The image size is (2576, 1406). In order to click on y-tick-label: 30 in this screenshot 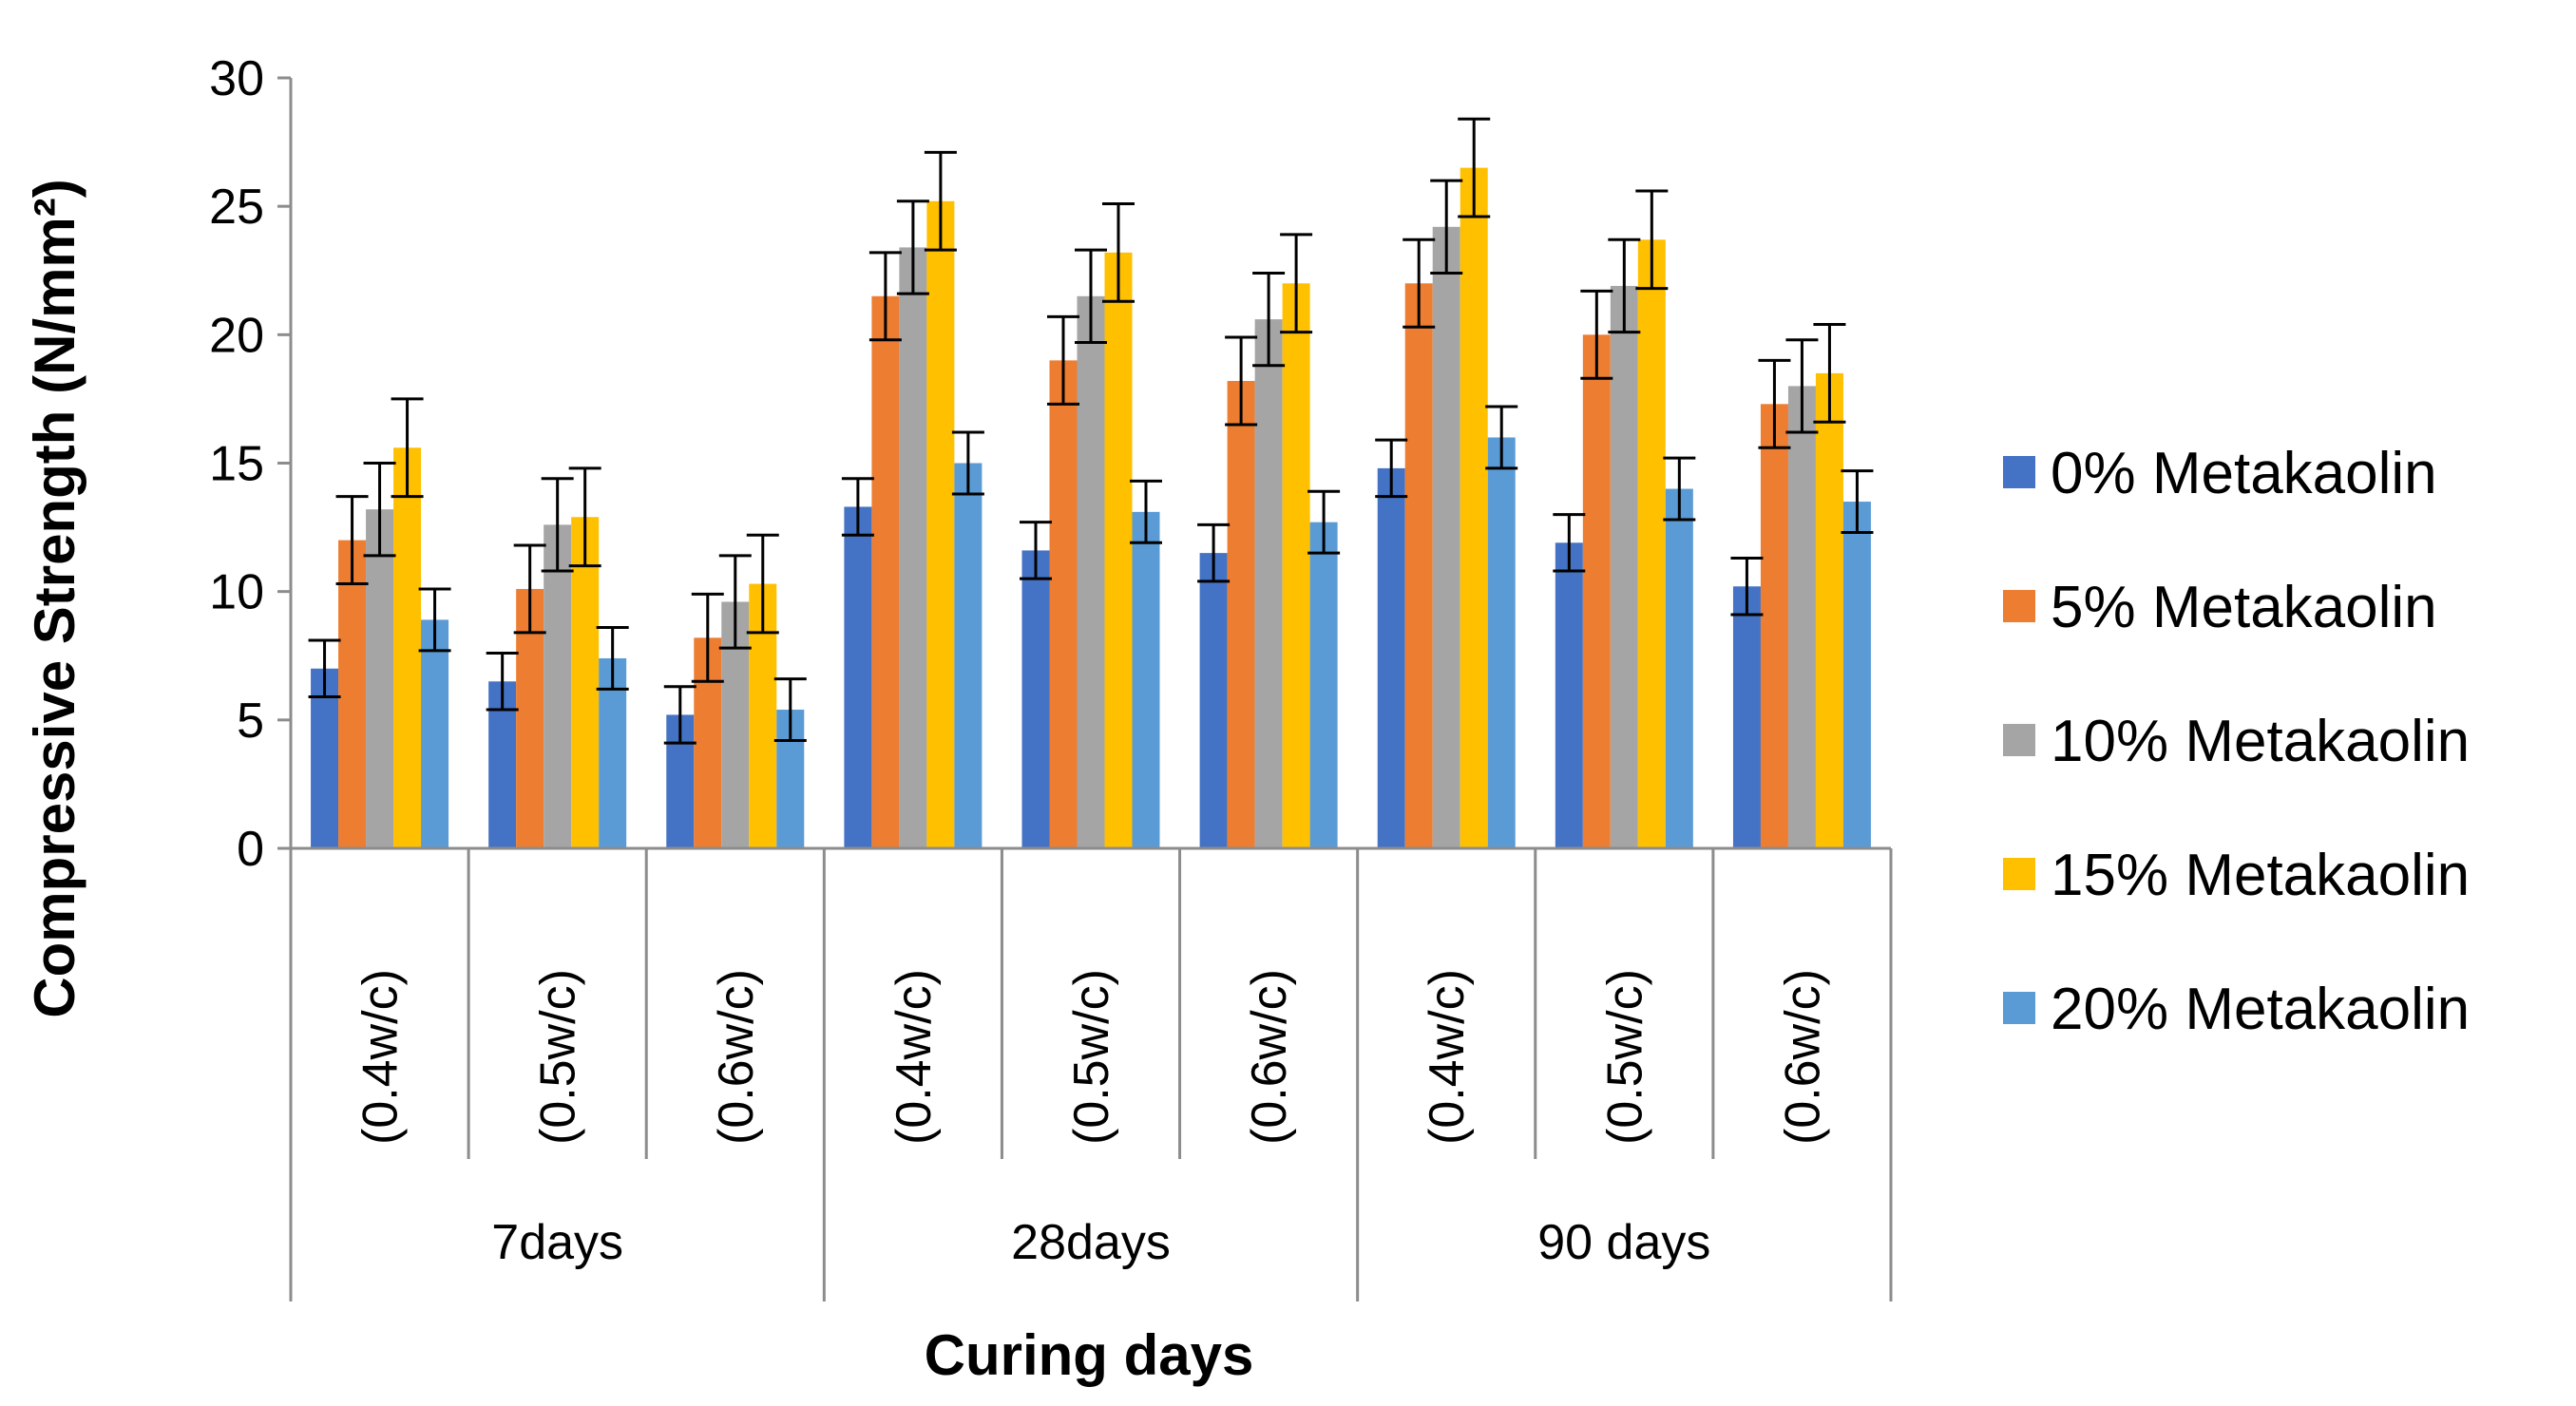, I will do `click(236, 78)`.